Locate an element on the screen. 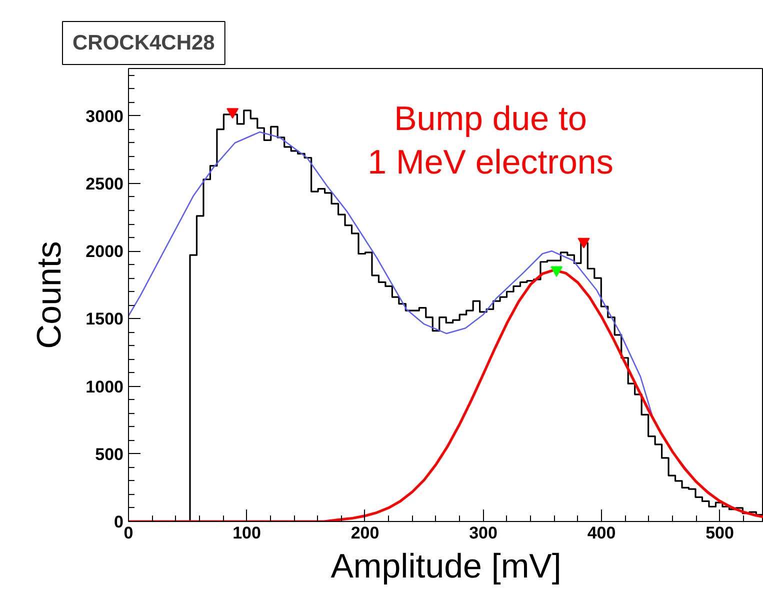 This screenshot has width=763, height=600. y-tick-label: 500 is located at coordinates (109, 454).